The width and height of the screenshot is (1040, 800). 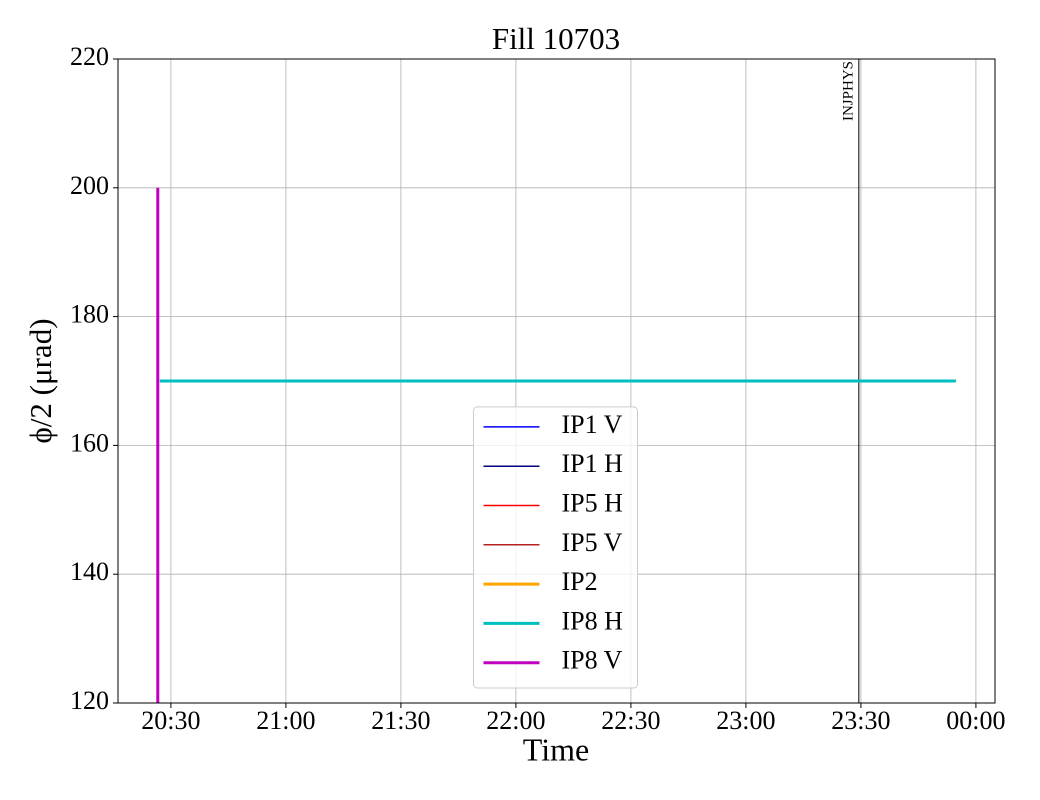 I want to click on y-tick-label: 140, so click(x=89, y=571).